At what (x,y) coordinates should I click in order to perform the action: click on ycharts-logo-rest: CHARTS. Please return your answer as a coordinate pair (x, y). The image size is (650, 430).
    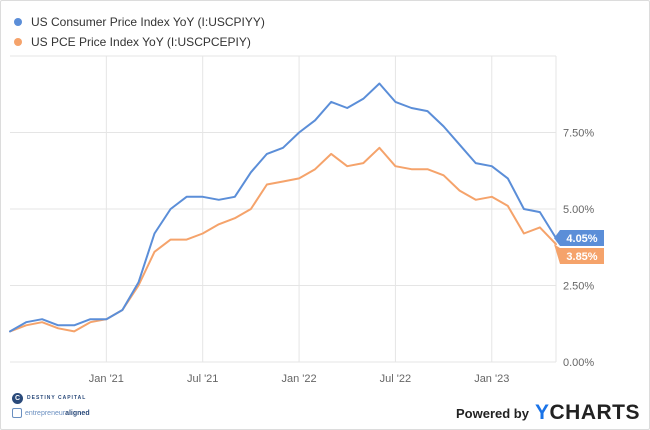
    Looking at the image, I should click on (594, 412).